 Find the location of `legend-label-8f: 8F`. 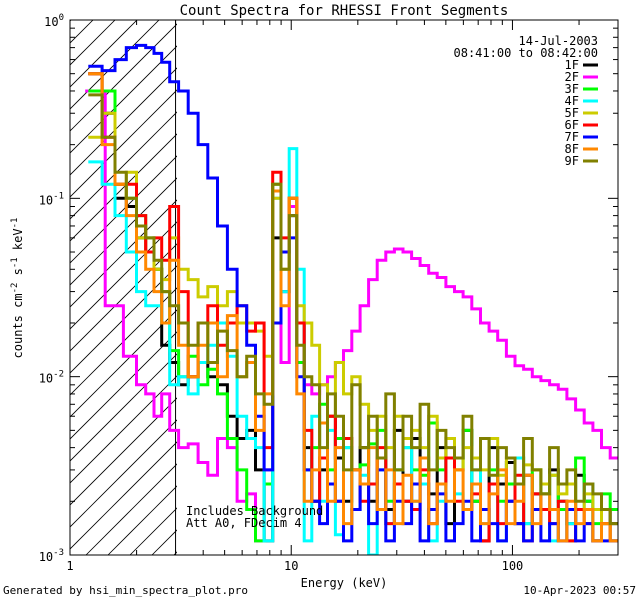

legend-label-8f: 8F is located at coordinates (572, 149).